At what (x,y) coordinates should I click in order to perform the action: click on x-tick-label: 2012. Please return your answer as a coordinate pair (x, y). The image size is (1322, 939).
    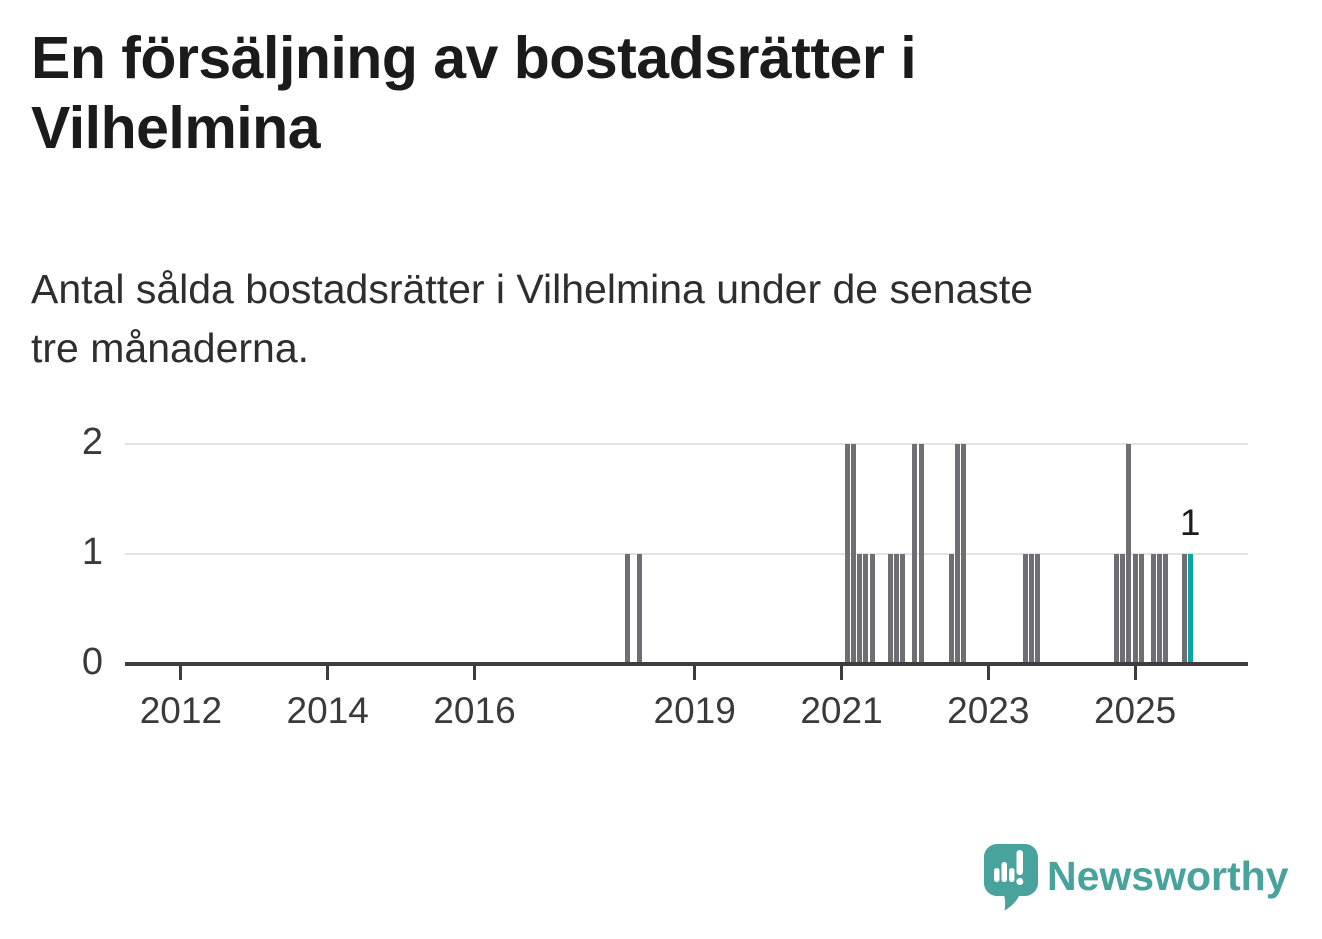
    Looking at the image, I should click on (181, 710).